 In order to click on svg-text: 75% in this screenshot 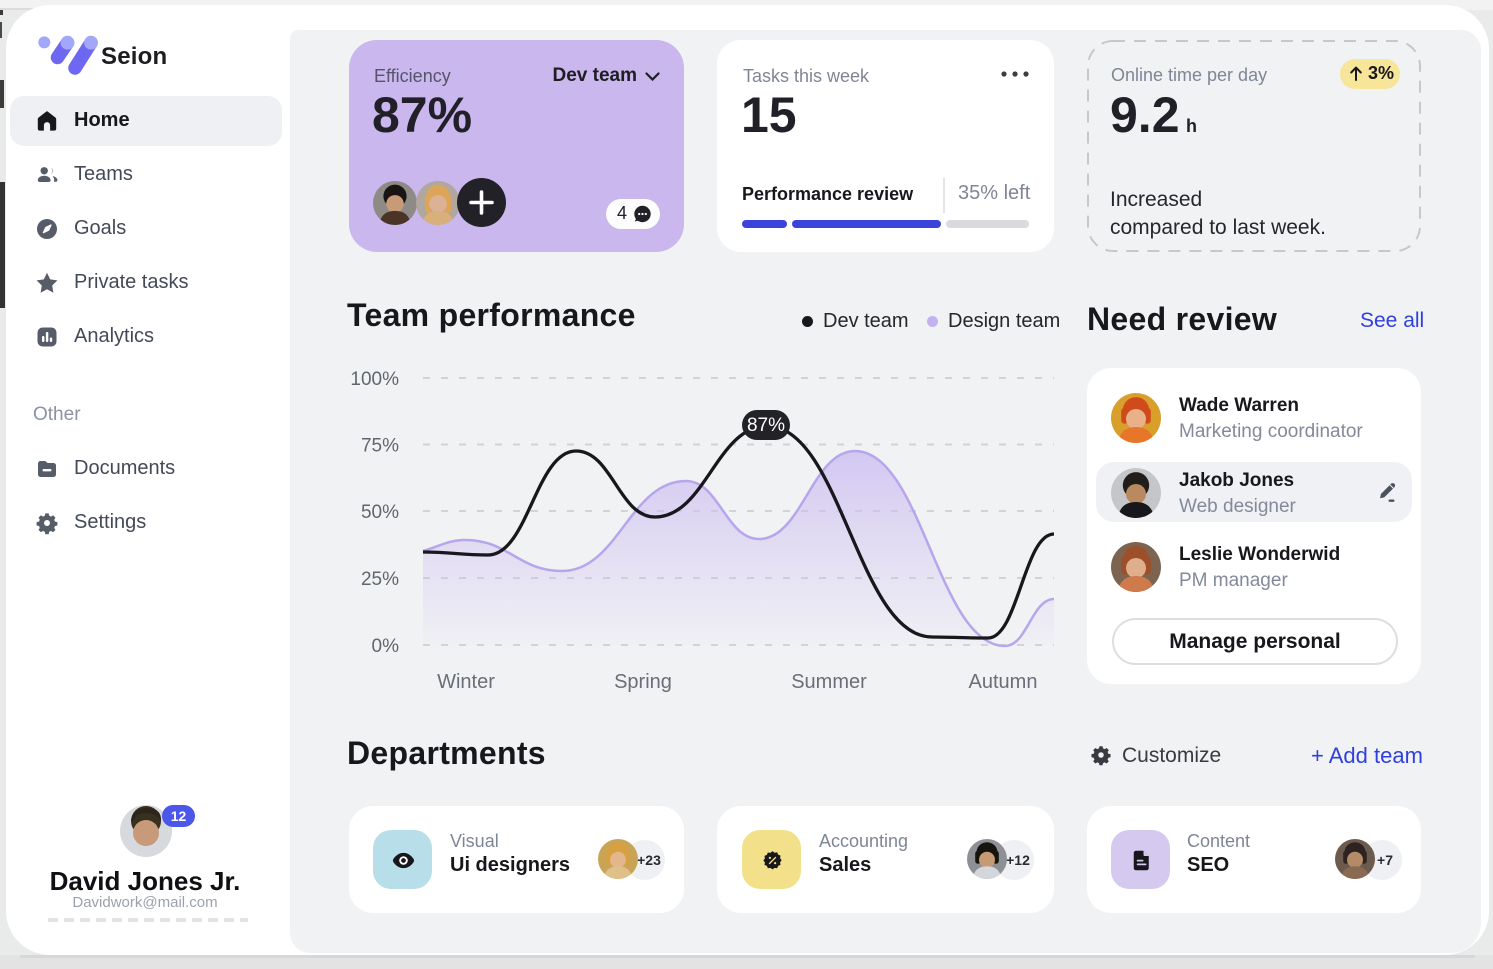, I will do `click(380, 446)`.